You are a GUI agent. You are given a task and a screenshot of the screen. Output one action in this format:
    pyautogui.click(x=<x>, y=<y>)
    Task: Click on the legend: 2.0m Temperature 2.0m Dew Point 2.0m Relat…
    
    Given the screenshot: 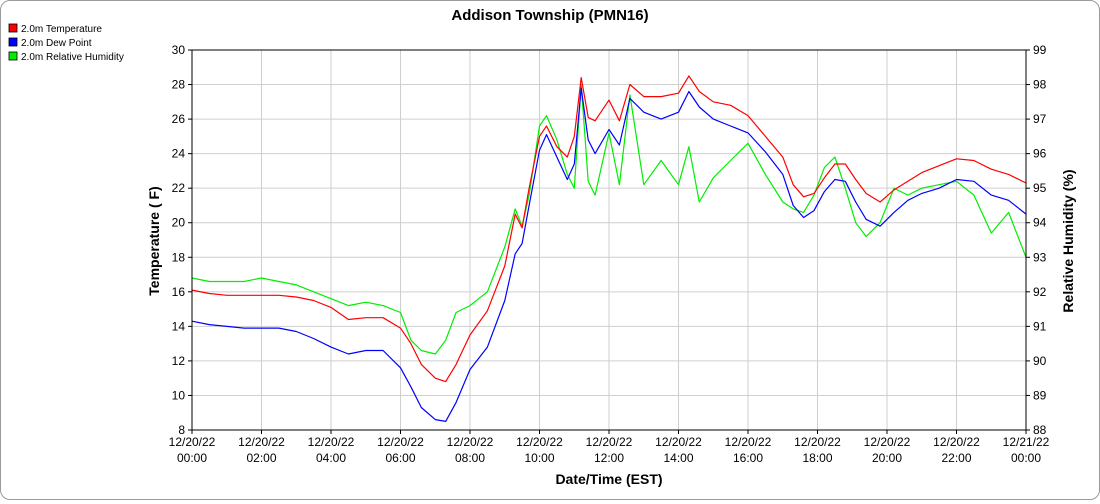 What is the action you would take?
    pyautogui.click(x=66, y=43)
    